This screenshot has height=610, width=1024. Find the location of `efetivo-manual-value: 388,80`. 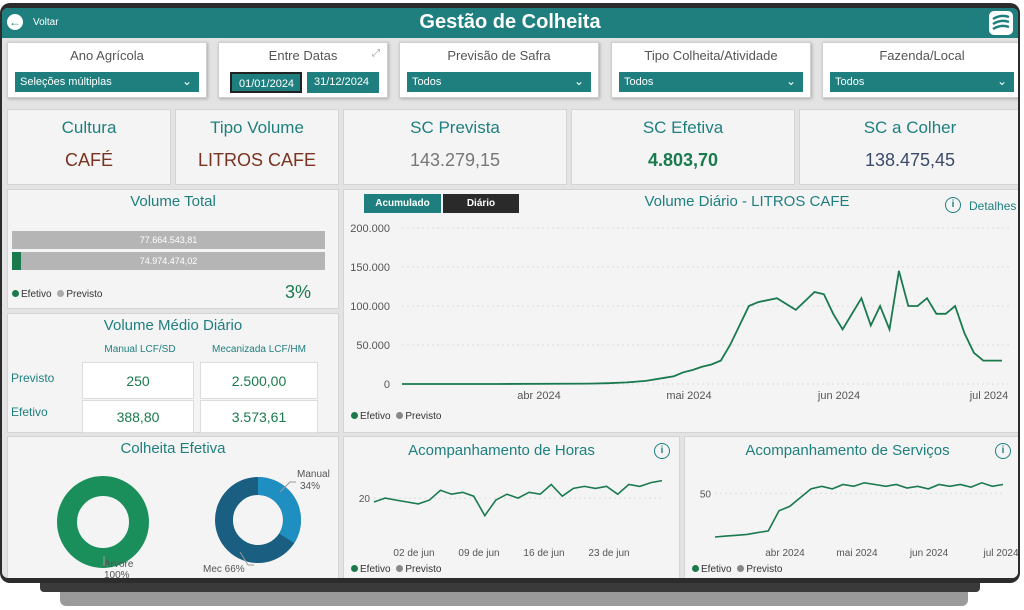

efetivo-manual-value: 388,80 is located at coordinates (138, 416).